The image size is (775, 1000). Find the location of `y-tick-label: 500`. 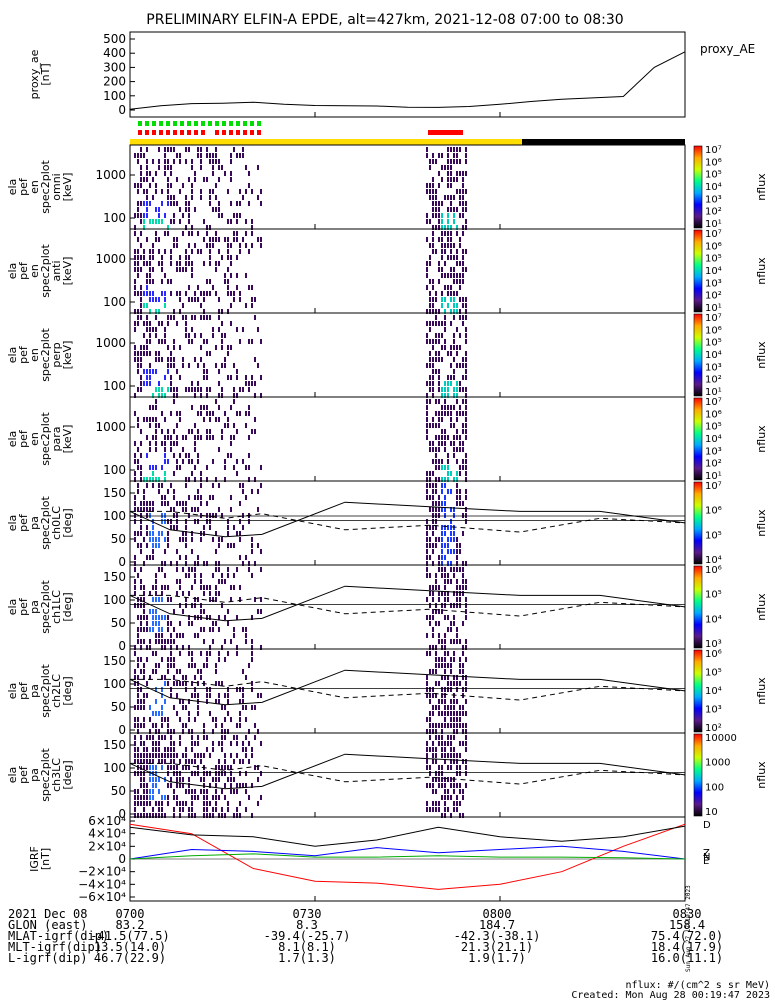

y-tick-label: 500 is located at coordinates (114, 39).